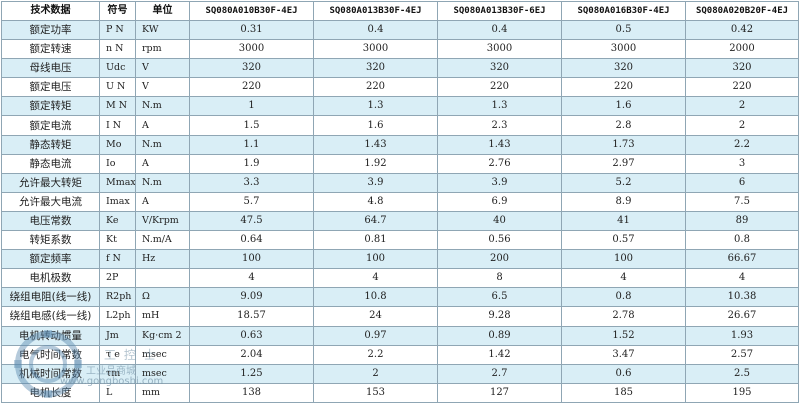 The width and height of the screenshot is (800, 405). Describe the element at coordinates (251, 316) in the screenshot. I see `param-value: 18.57` at that location.